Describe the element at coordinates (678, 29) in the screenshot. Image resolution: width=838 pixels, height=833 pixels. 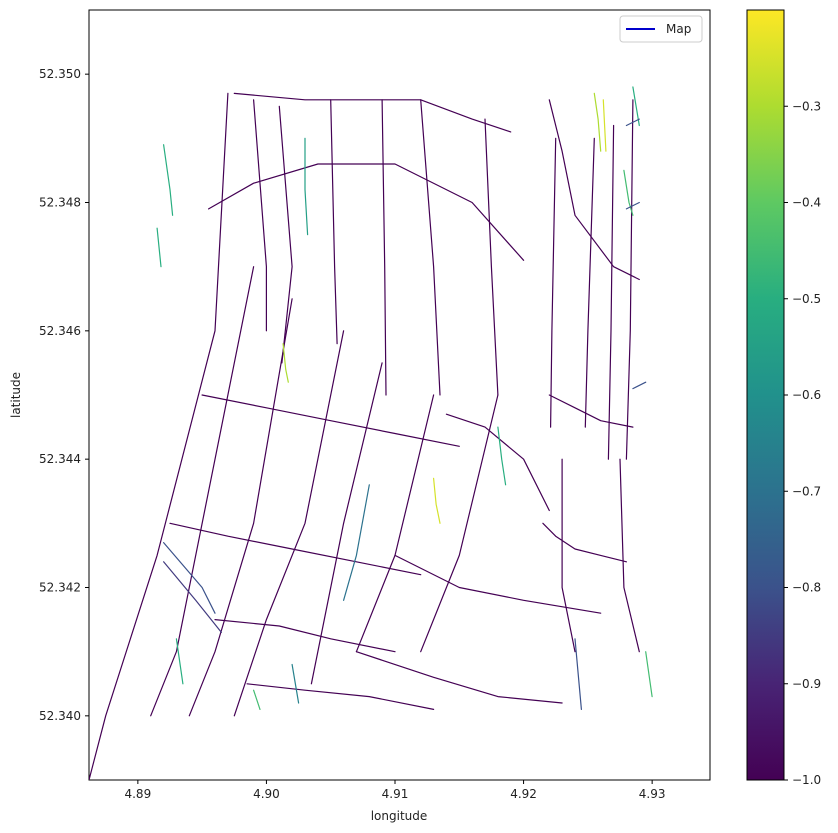
I see `legend-label: Map` at that location.